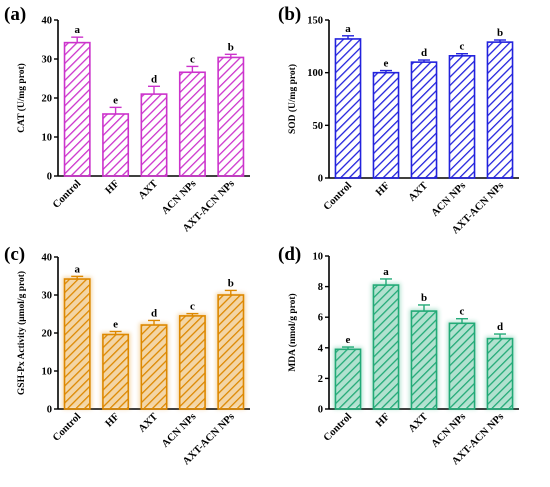 Image resolution: width=550 pixels, height=487 pixels. I want to click on y-tick-label: 6, so click(320, 318).